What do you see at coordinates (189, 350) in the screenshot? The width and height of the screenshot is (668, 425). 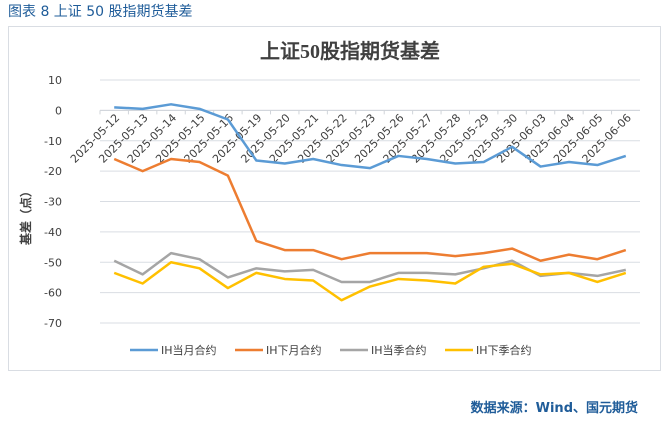 I see `legend-label: IH当月合约` at bounding box center [189, 350].